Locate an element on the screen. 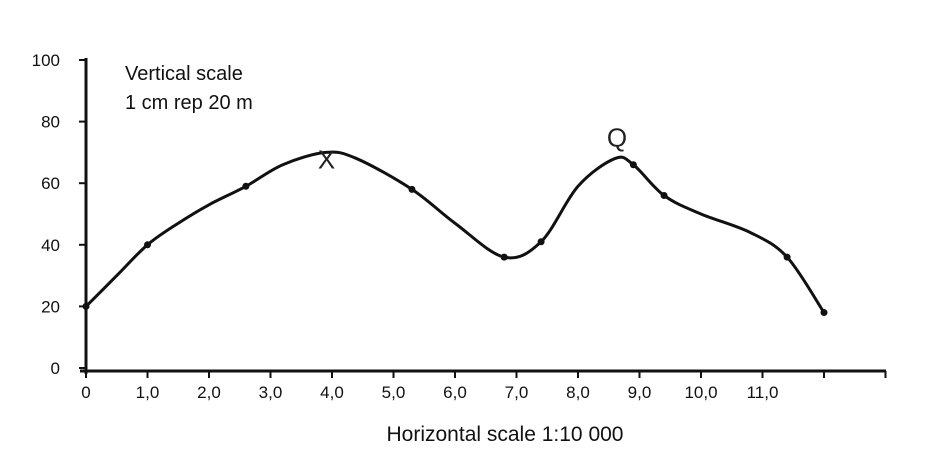  x-axis-label: Horizontal scale 1:10 000 is located at coordinates (505, 434).